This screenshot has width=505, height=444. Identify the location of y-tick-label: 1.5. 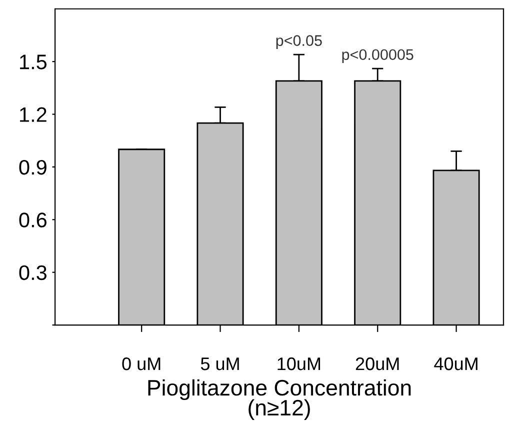
(33, 62).